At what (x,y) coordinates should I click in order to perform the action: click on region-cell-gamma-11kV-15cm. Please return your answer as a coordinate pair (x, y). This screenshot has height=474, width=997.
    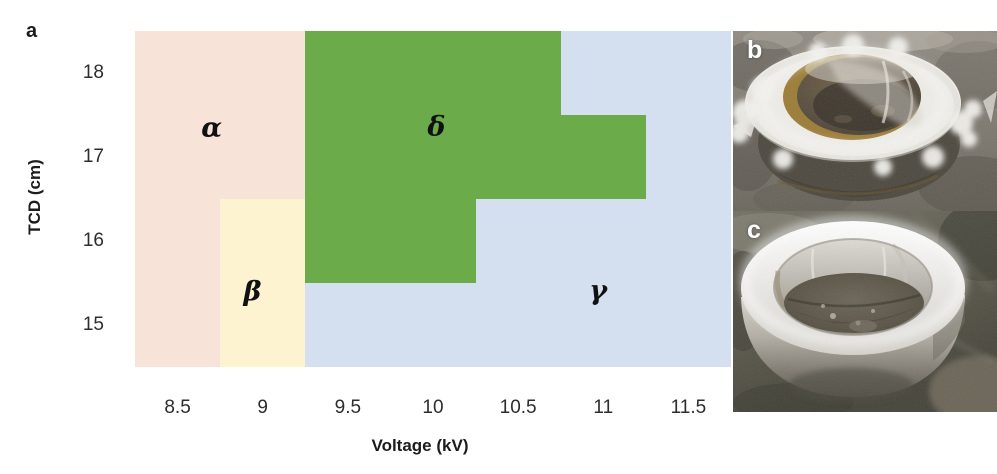
    Looking at the image, I should click on (603, 325).